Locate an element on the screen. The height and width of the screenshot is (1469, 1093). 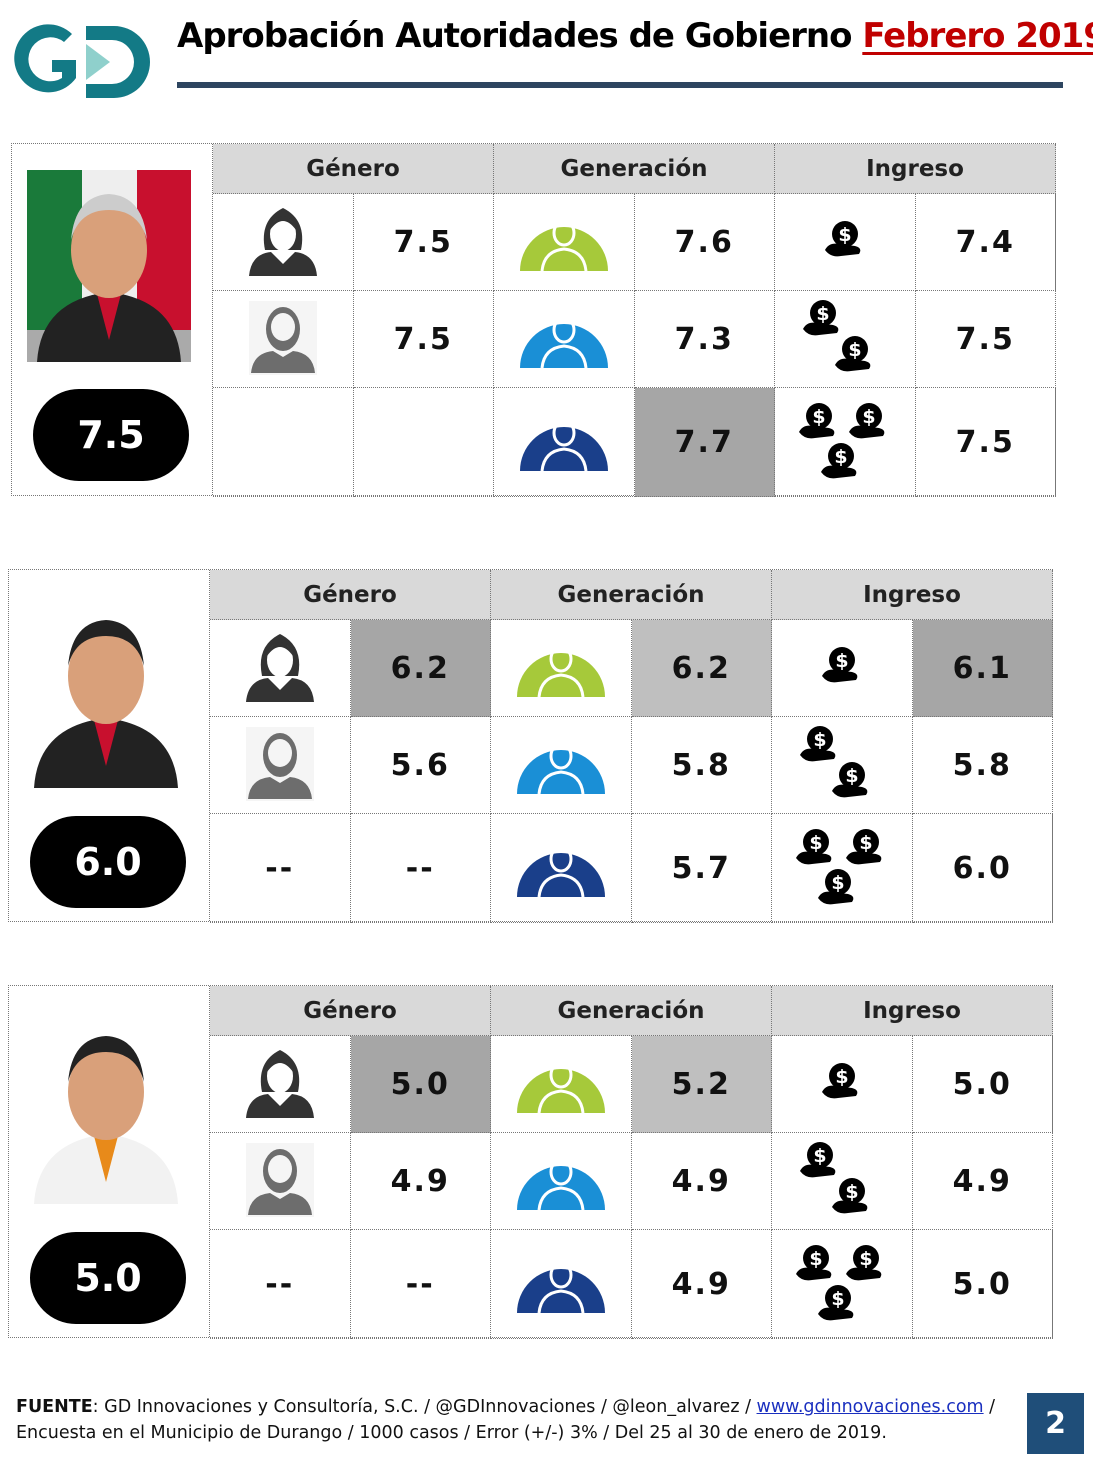
gender-value-cell: 6.2 is located at coordinates (420, 668).